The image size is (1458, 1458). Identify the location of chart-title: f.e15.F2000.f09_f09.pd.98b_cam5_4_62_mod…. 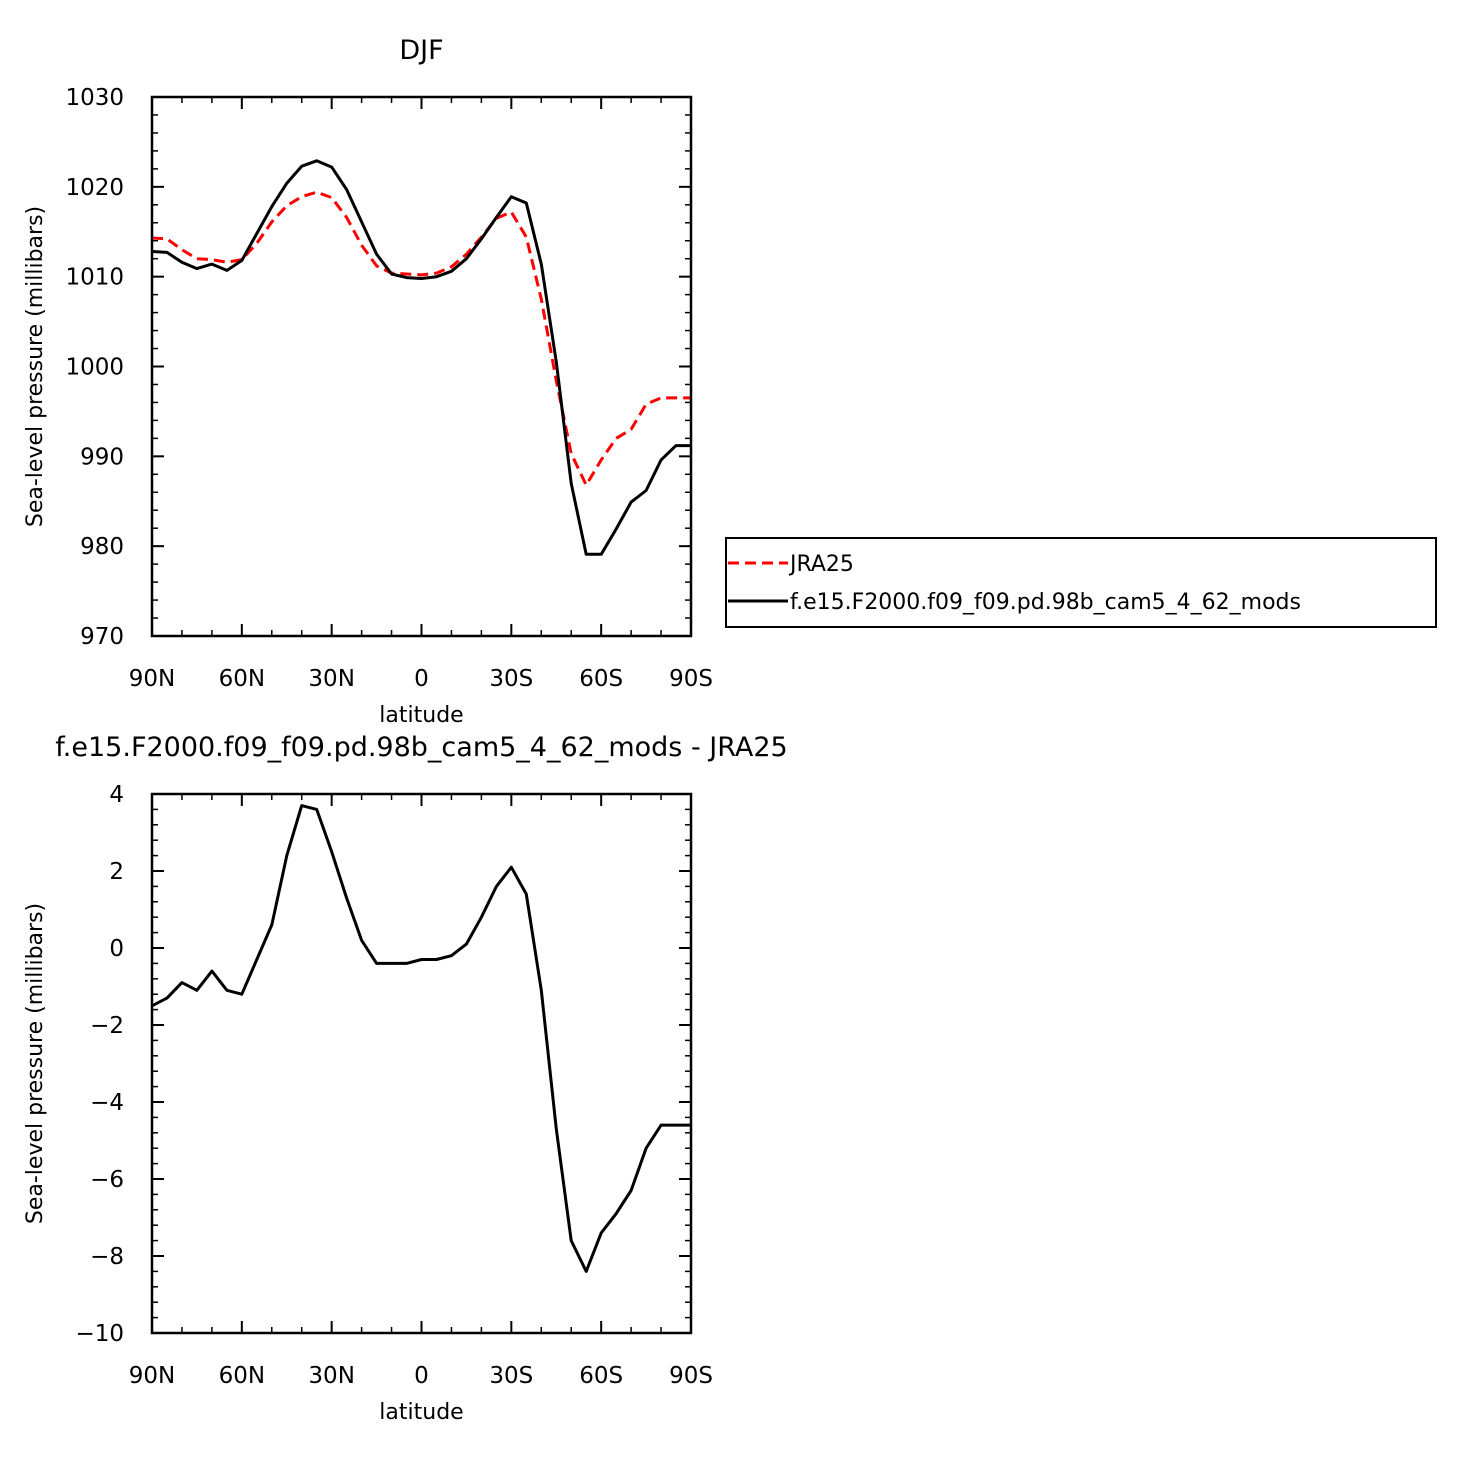
(421, 747).